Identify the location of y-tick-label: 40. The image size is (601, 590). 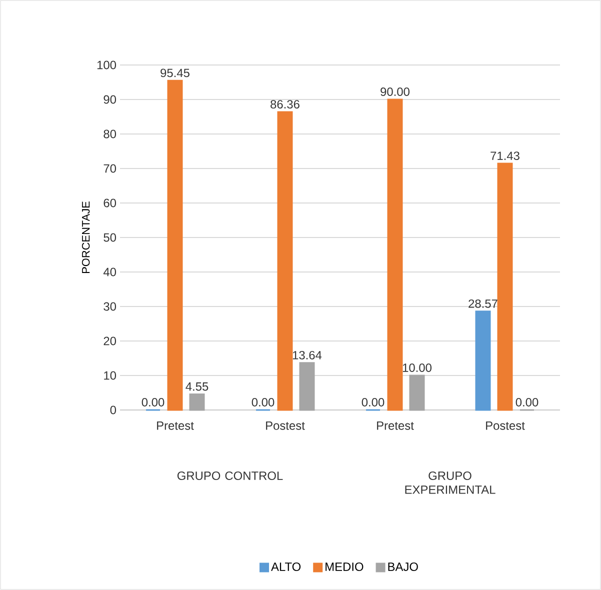
(109, 272).